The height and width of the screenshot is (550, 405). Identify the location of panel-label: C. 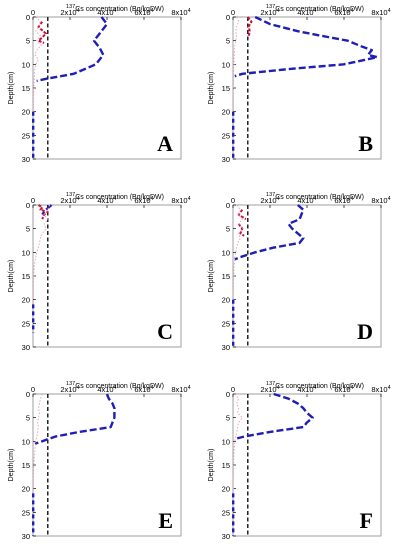
(165, 331).